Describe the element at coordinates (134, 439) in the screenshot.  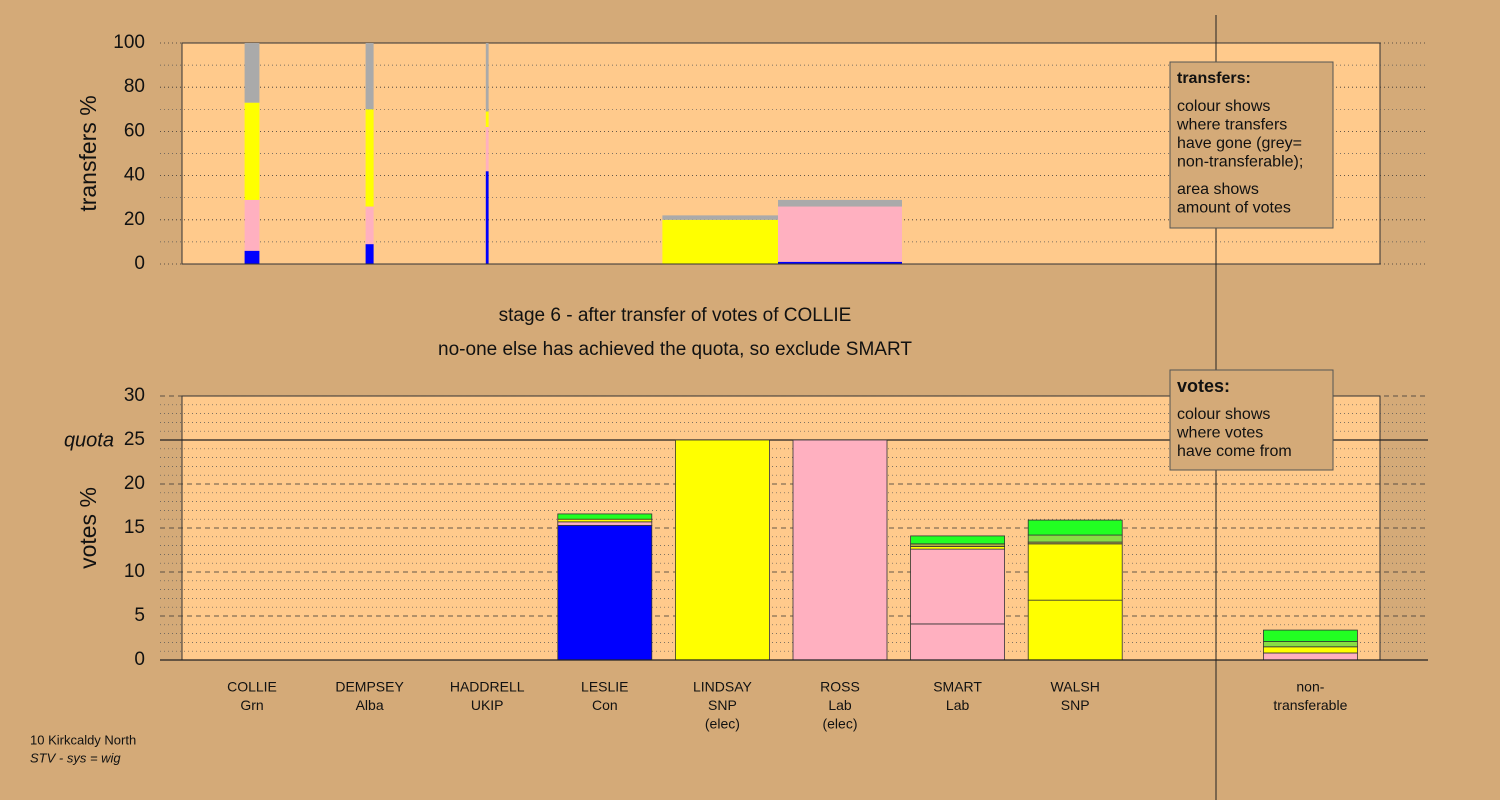
I see `y-tick-label: 25` at that location.